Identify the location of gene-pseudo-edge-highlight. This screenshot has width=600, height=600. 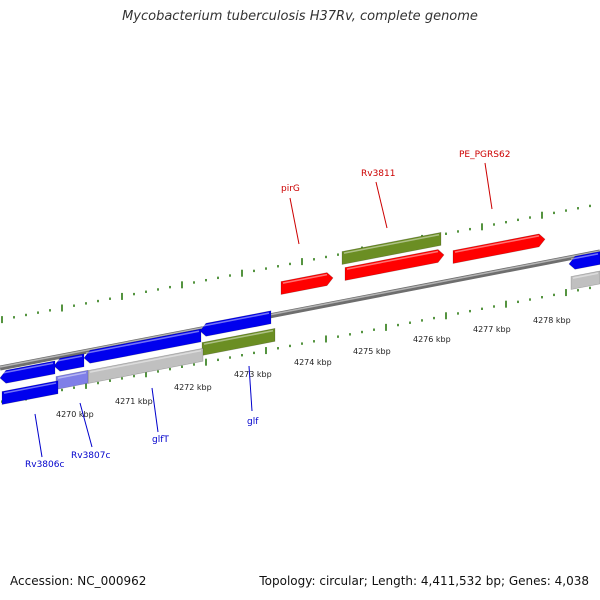
(585, 275).